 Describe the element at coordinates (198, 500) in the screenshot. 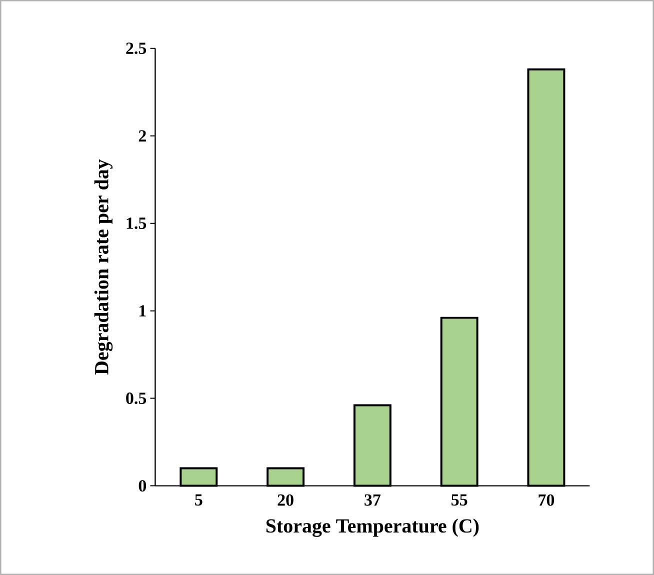

I see `x-tick-label: 5` at that location.